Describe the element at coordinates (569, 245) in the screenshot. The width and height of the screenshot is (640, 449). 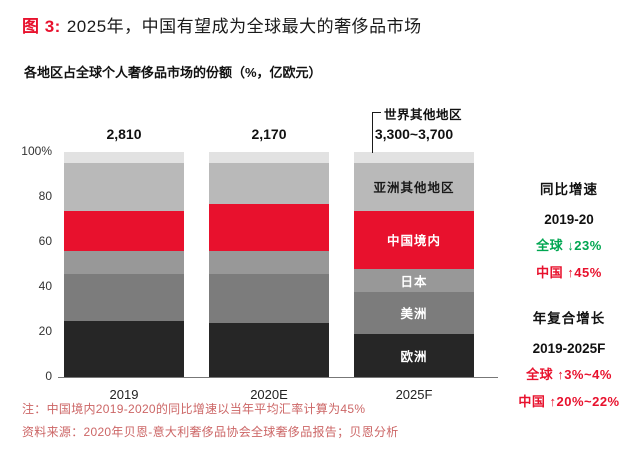
I see `stat-全球: 全球 ↓23%` at that location.